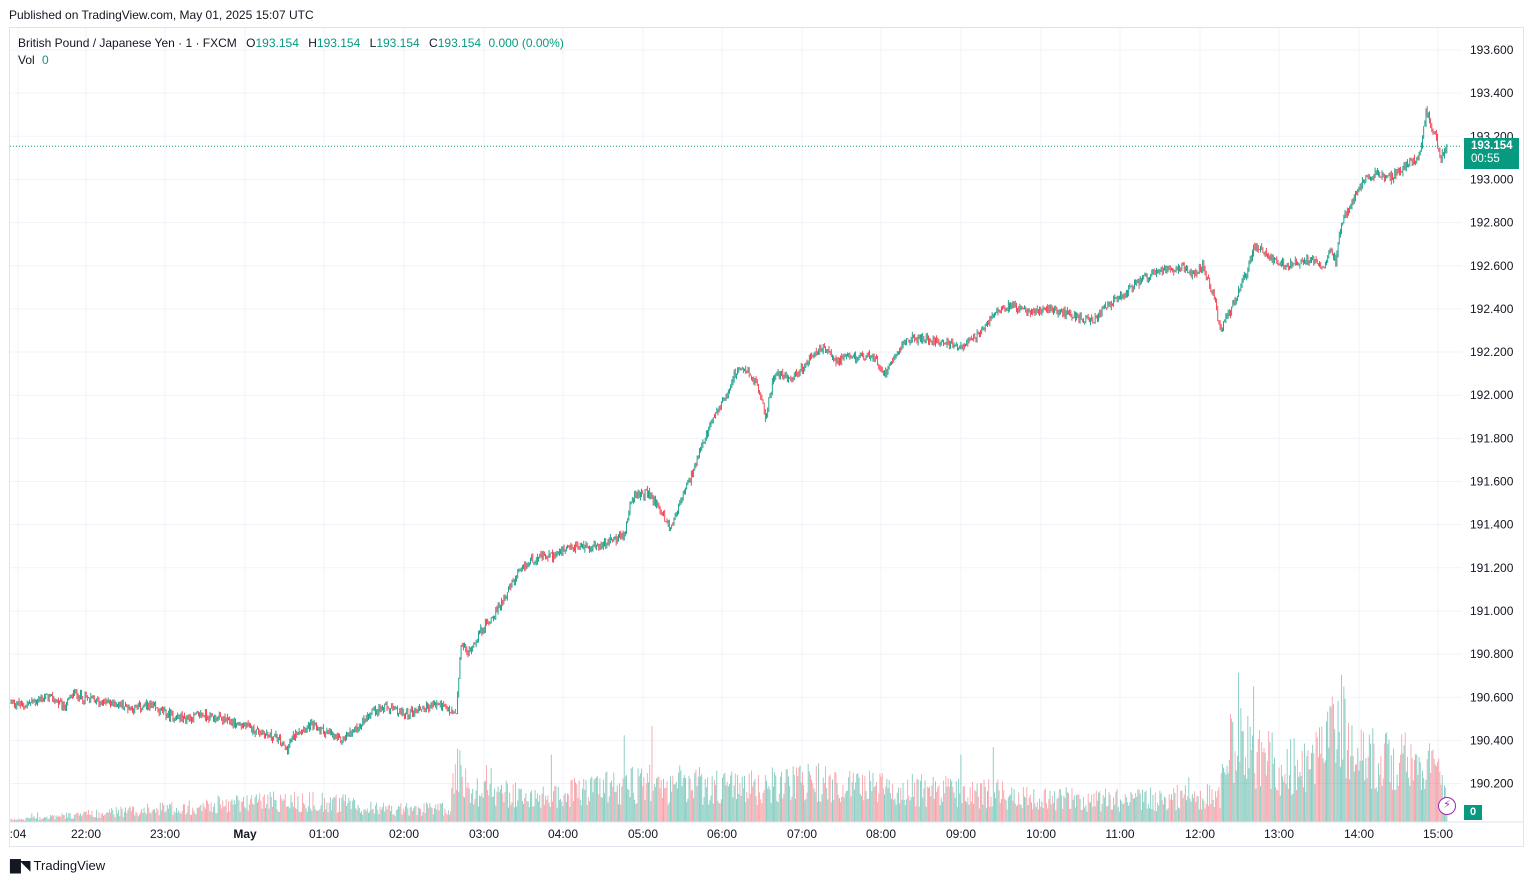  What do you see at coordinates (1447, 806) in the screenshot?
I see `lightning-icon: ⚡︎` at bounding box center [1447, 806].